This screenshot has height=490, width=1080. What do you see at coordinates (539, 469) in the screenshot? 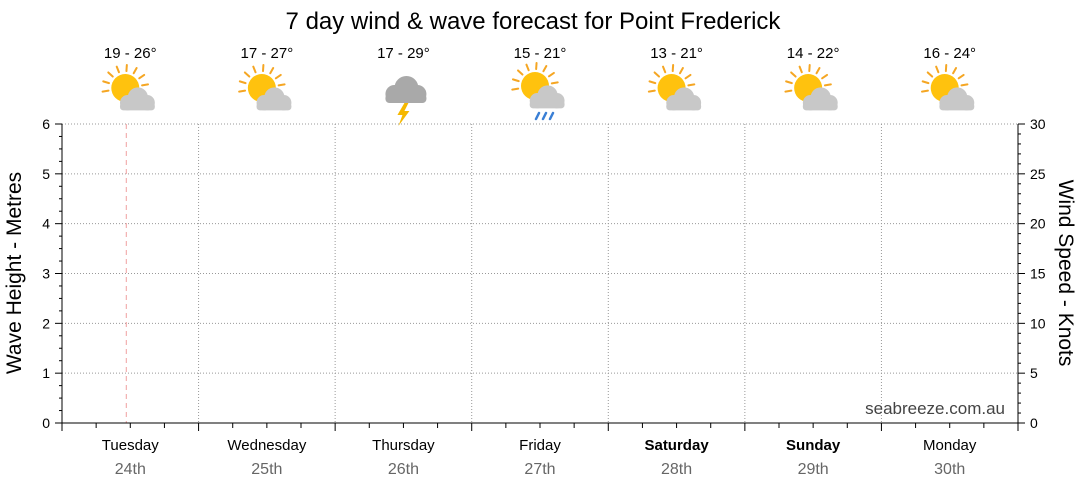
I see `day-date-label: 27th` at bounding box center [539, 469].